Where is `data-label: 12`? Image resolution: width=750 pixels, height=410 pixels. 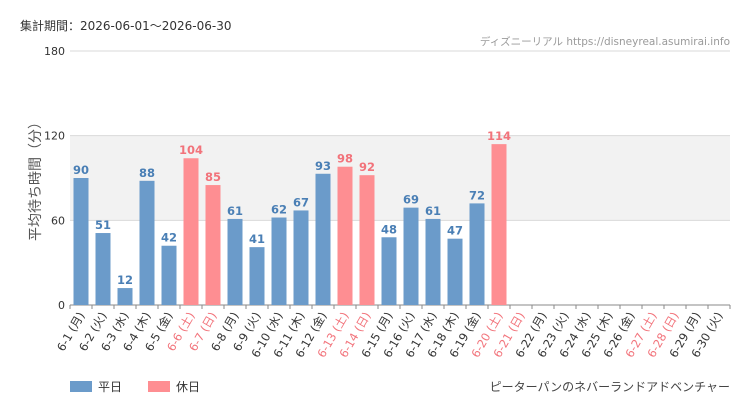 data-label: 12 is located at coordinates (125, 280).